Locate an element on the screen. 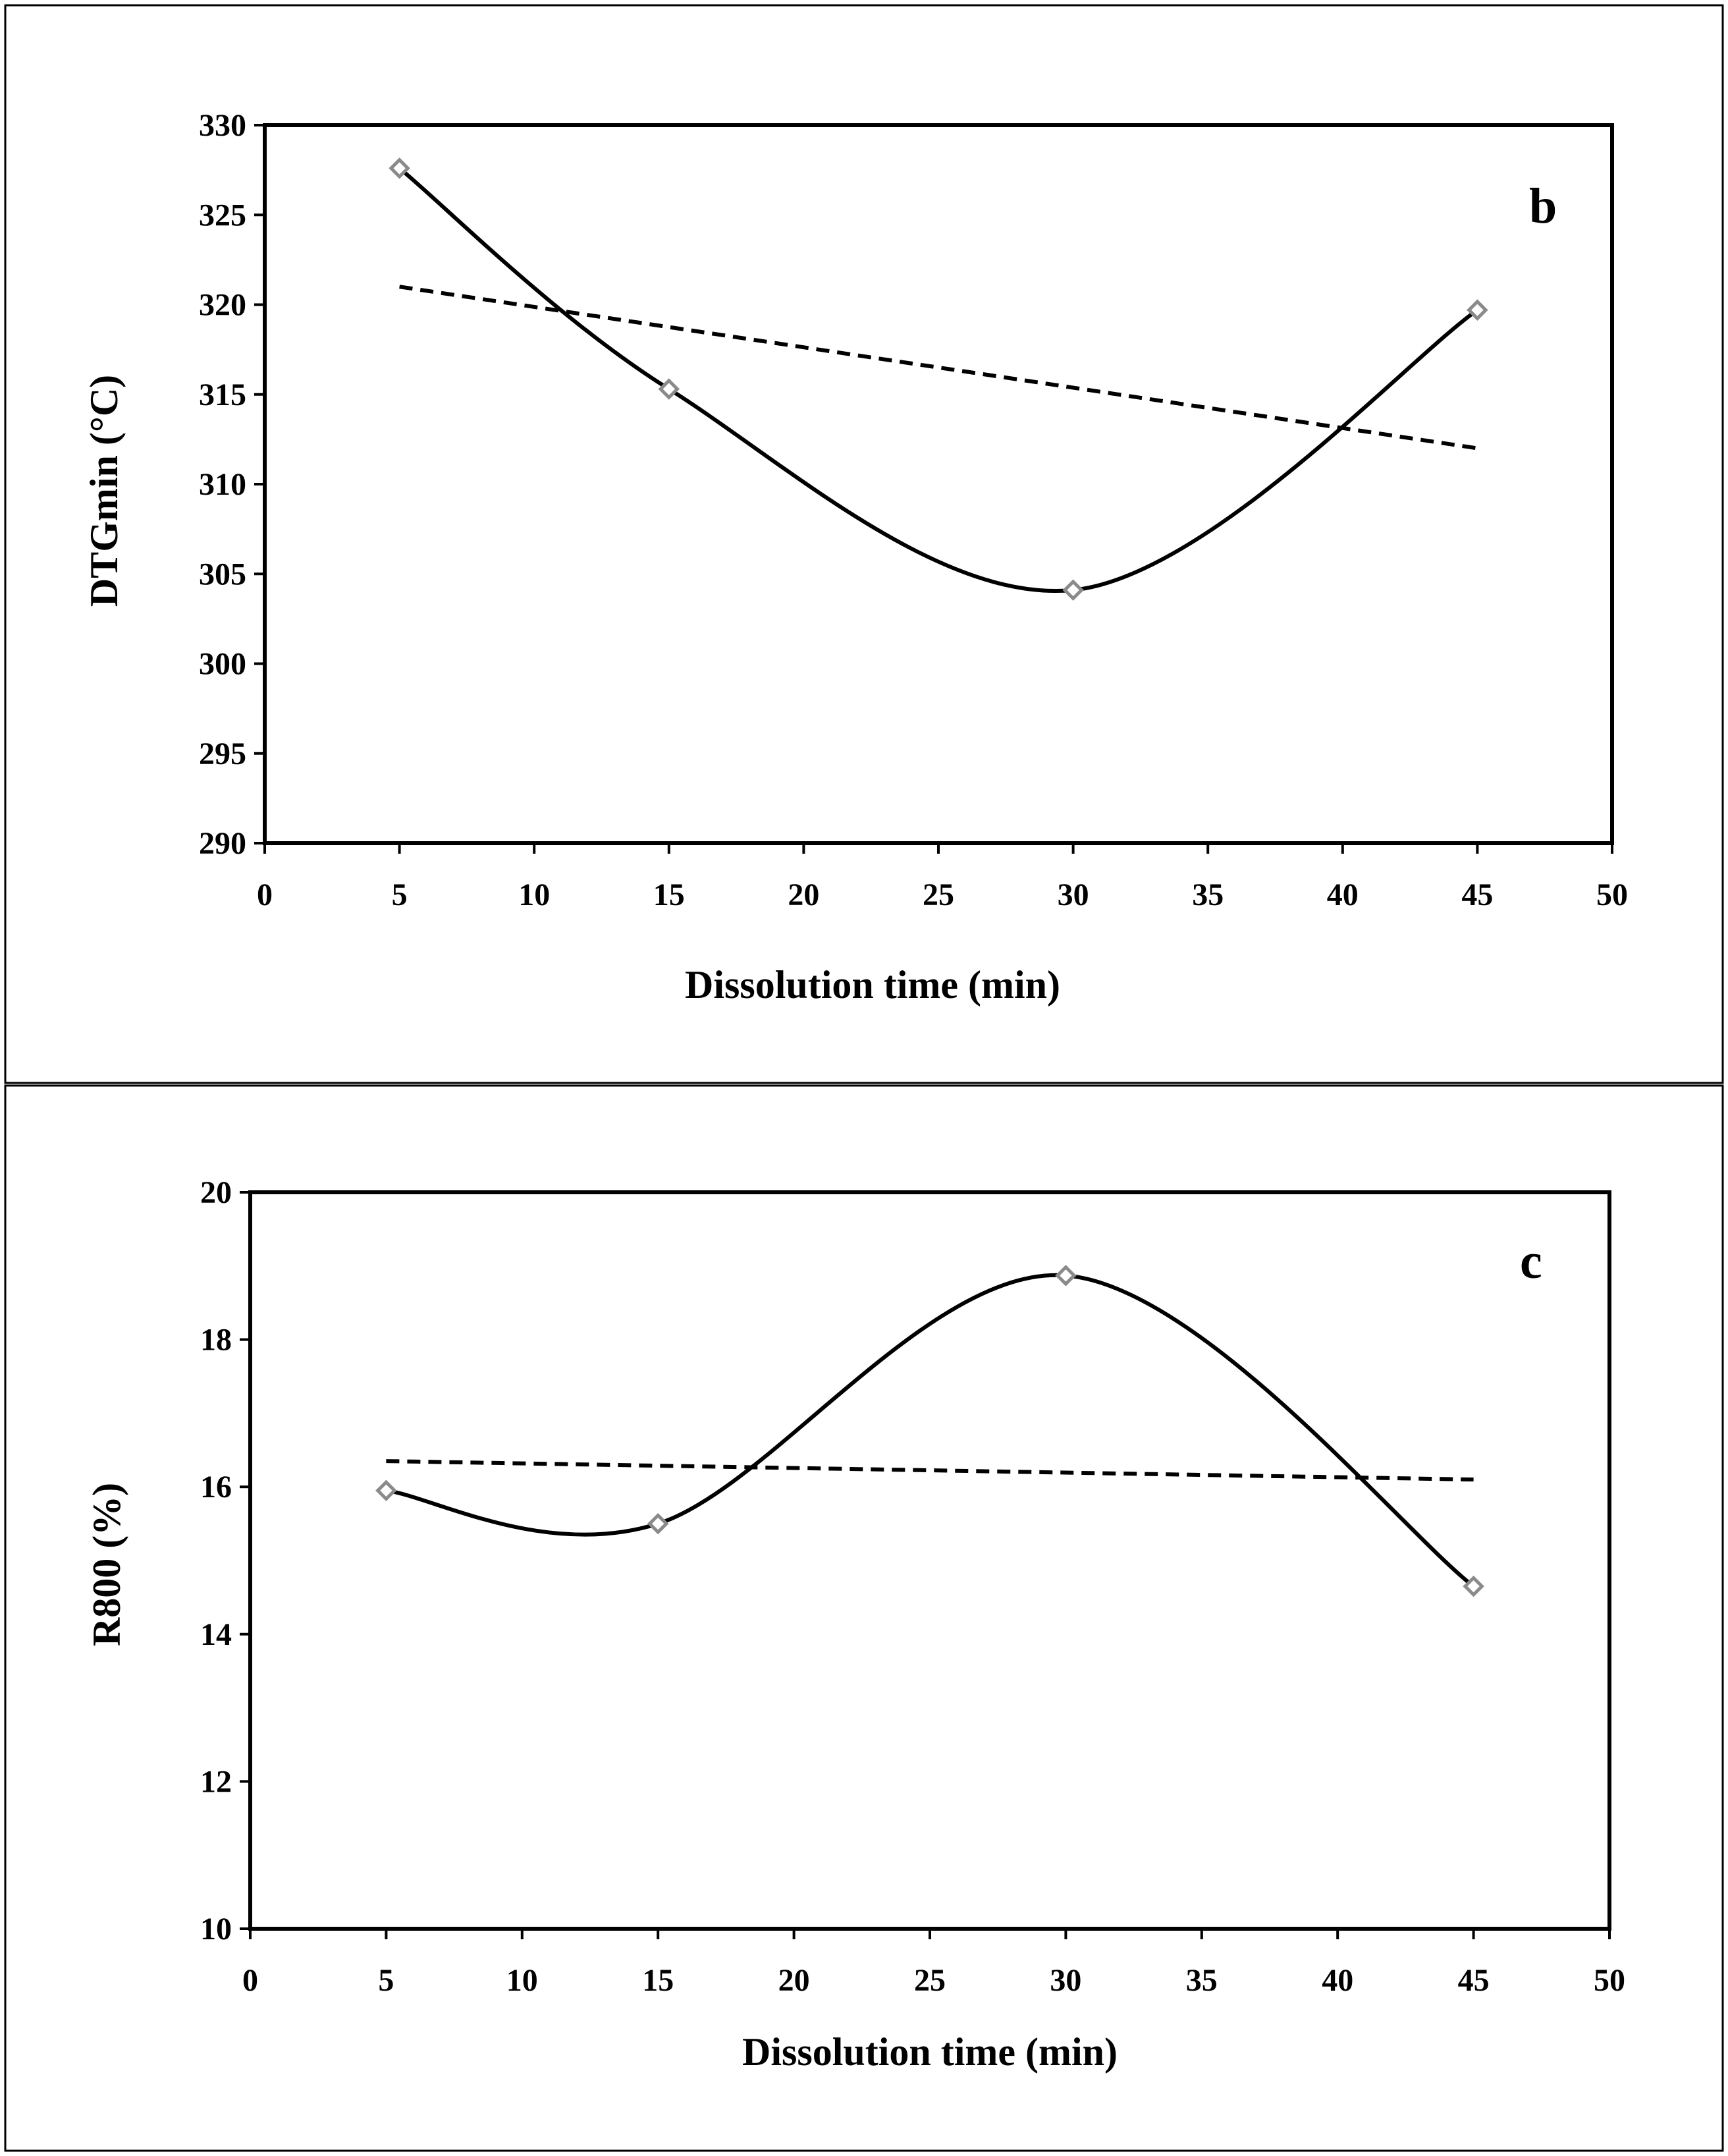 Image resolution: width=1728 pixels, height=2156 pixels. panel-b-y-tick-label: 295 is located at coordinates (223, 753).